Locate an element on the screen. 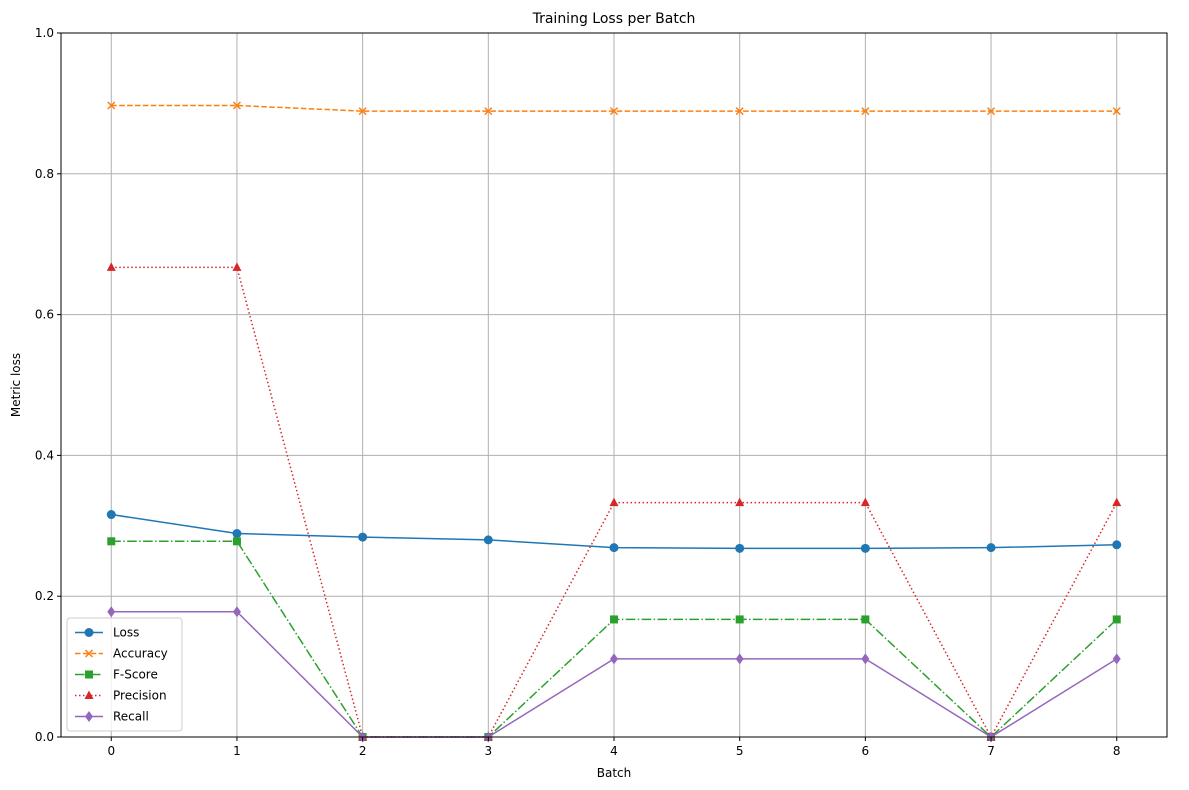 The image size is (1189, 790). legend-item: Recall is located at coordinates (112, 717).